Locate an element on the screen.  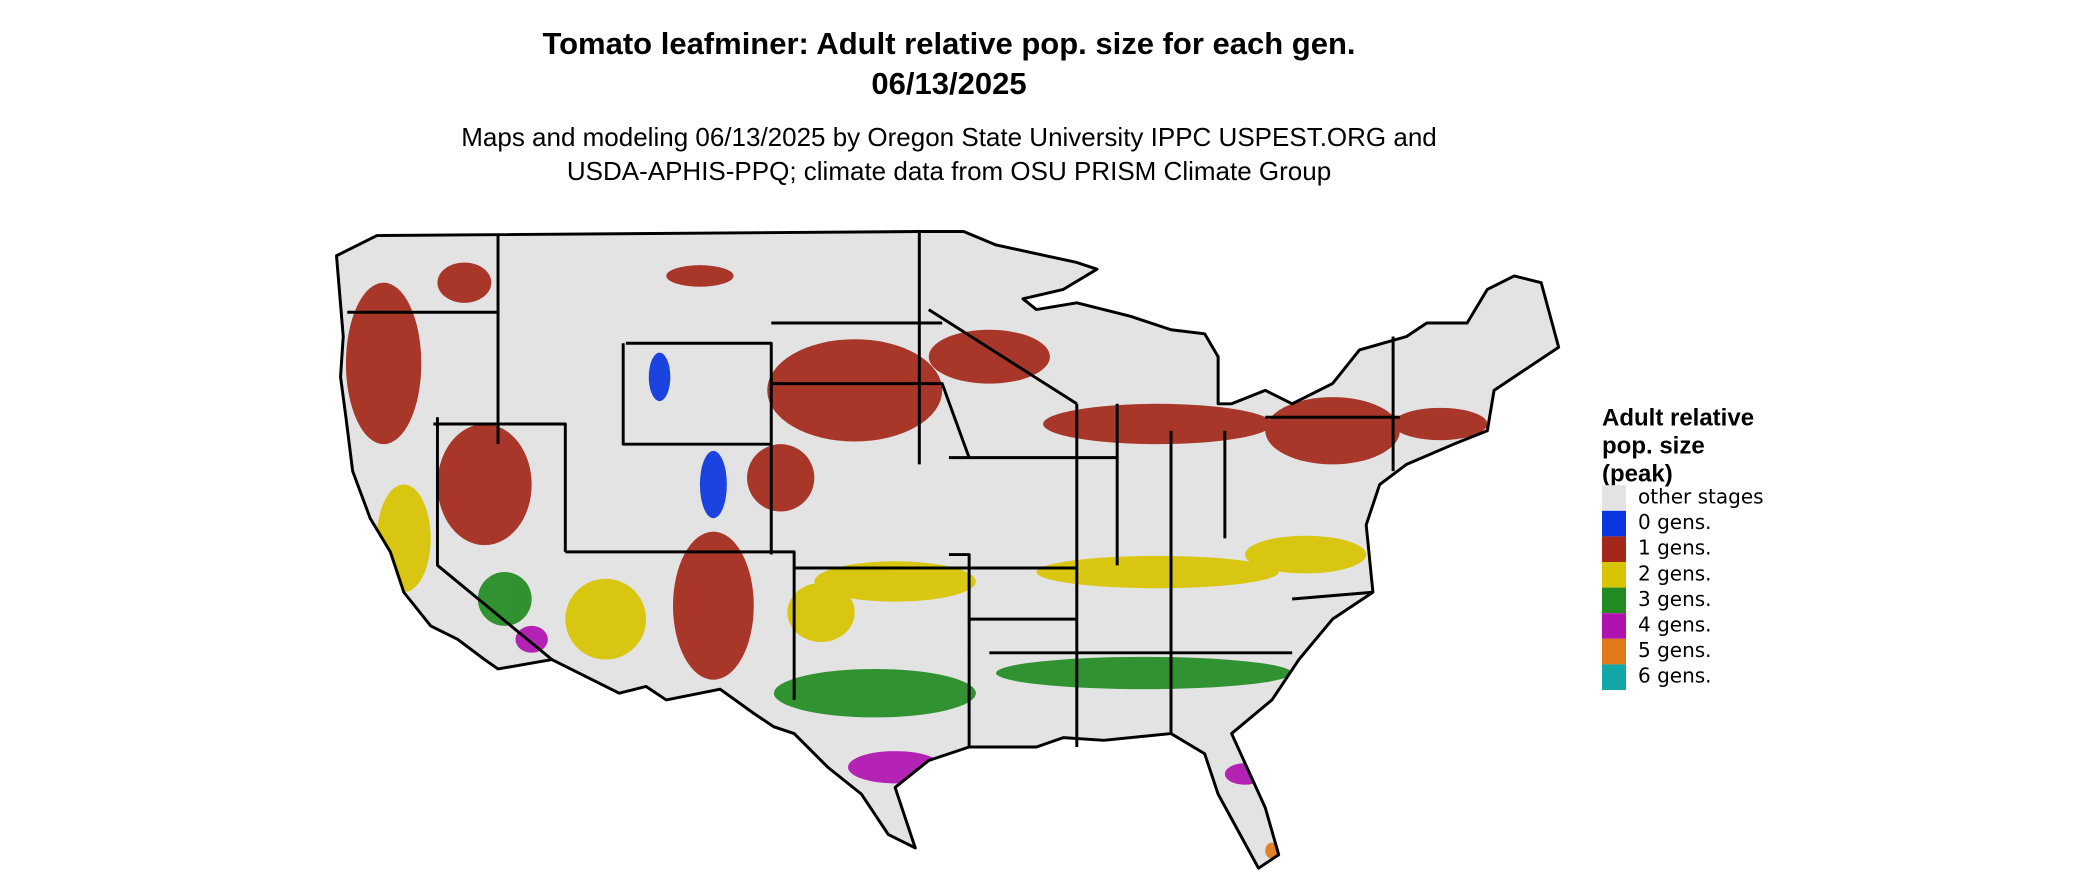
legend-label: 1 gens. is located at coordinates (1675, 548).